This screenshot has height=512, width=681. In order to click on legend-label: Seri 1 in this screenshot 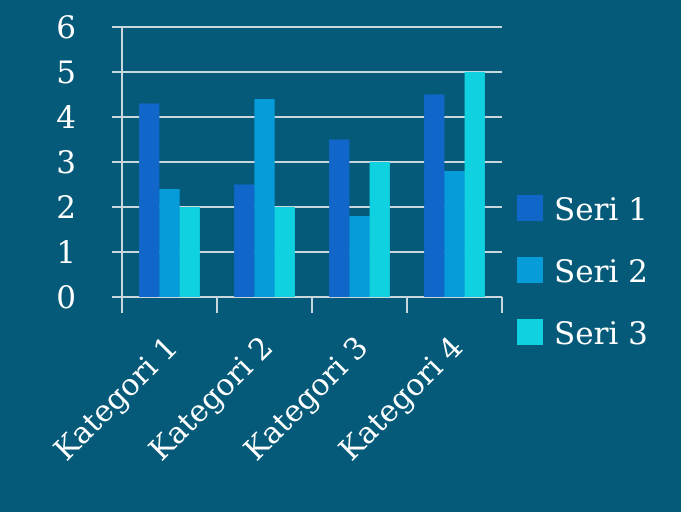, I will do `click(601, 210)`.